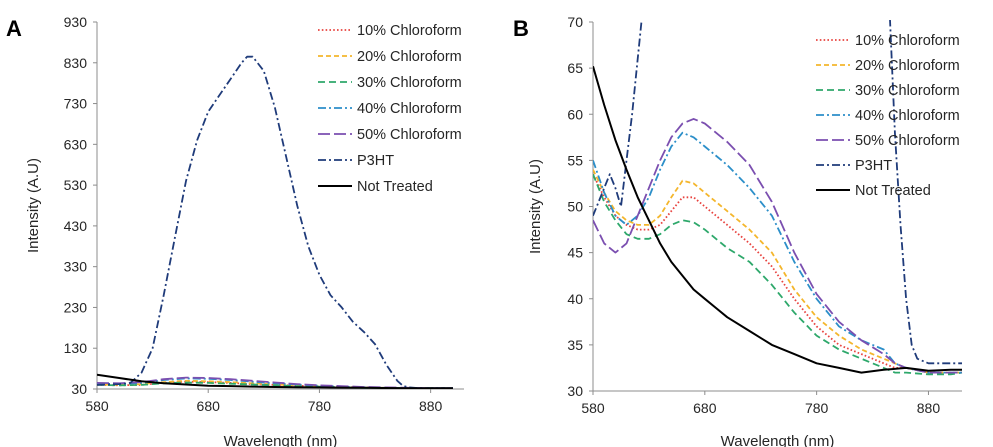 The width and height of the screenshot is (993, 447). Describe the element at coordinates (575, 253) in the screenshot. I see `y-tick-label: 45` at that location.